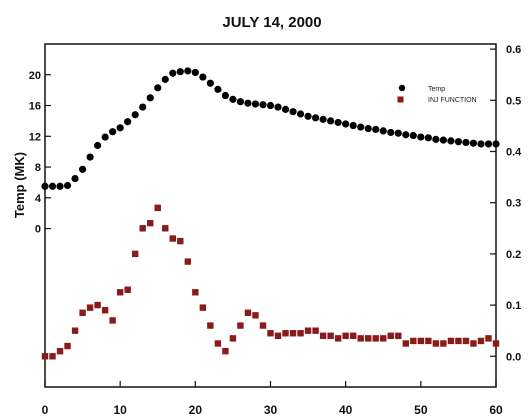 The width and height of the screenshot is (528, 418). I want to click on y2-axis-ticks: 0.0 0.1 0.2 0.3 0.4 0.5 0.6, so click(506, 203).